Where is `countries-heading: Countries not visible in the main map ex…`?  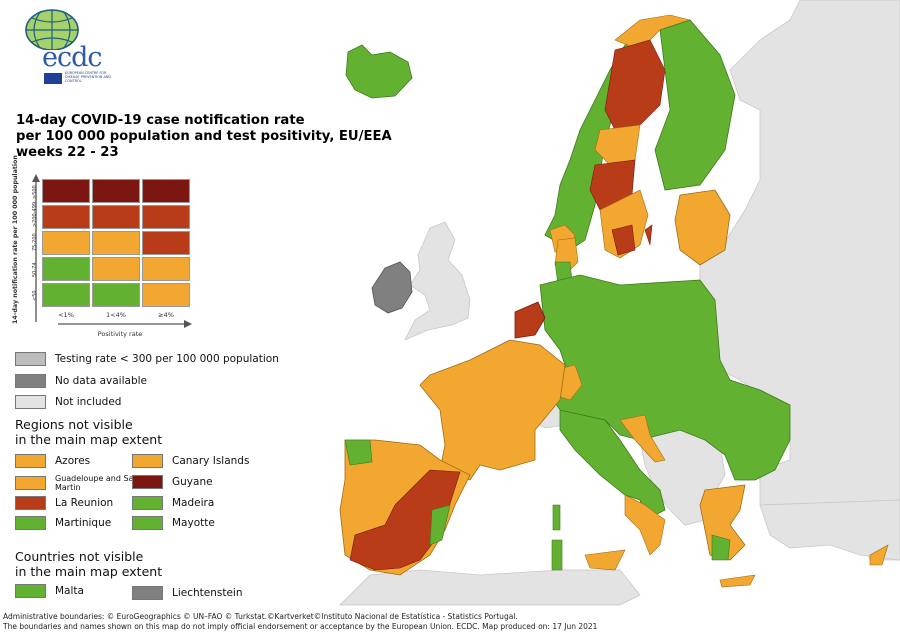 countries-heading: Countries not visible in the main map ex… is located at coordinates (89, 564).